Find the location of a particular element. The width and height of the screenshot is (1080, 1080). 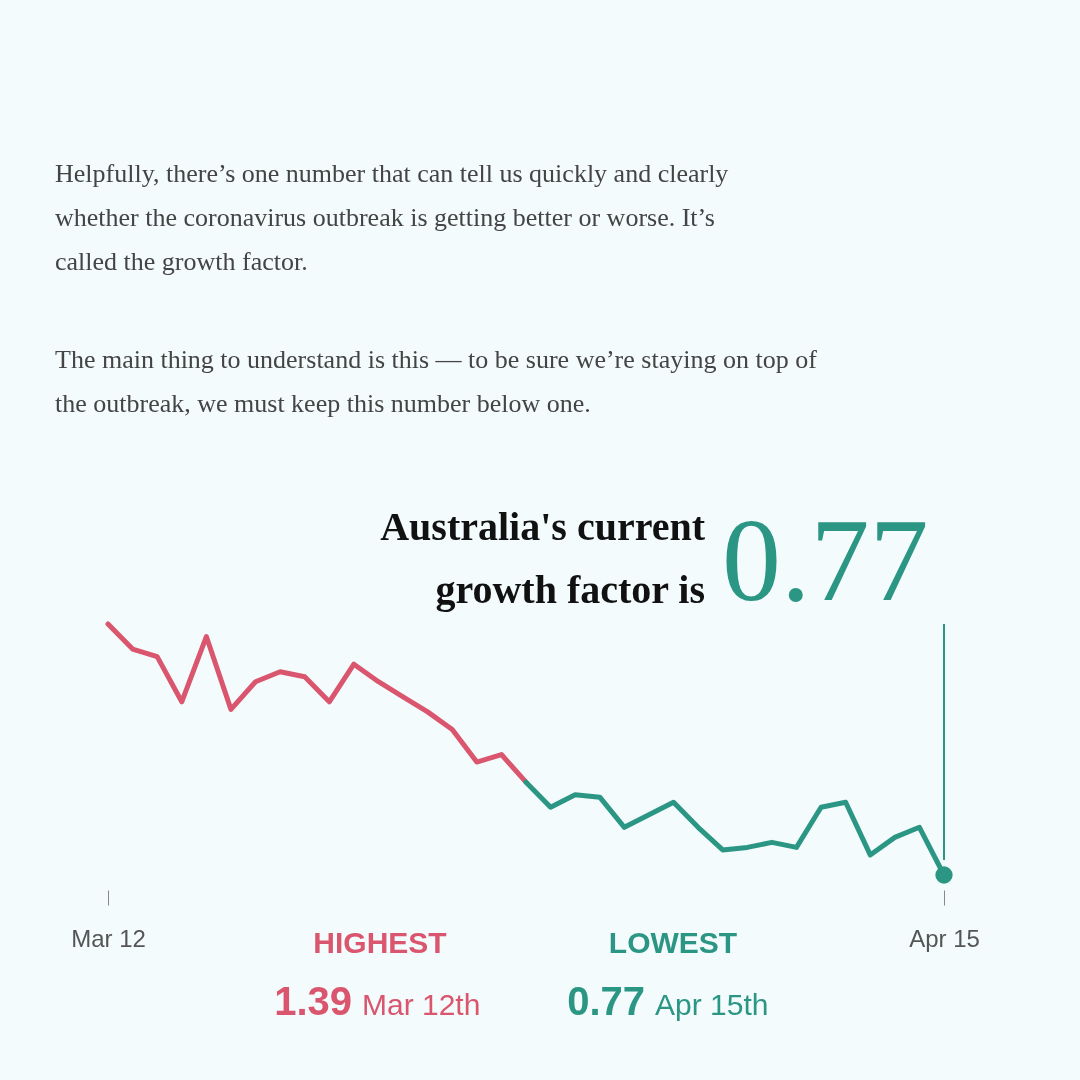

text: 0.77 Apr 15th is located at coordinates (668, 1001).